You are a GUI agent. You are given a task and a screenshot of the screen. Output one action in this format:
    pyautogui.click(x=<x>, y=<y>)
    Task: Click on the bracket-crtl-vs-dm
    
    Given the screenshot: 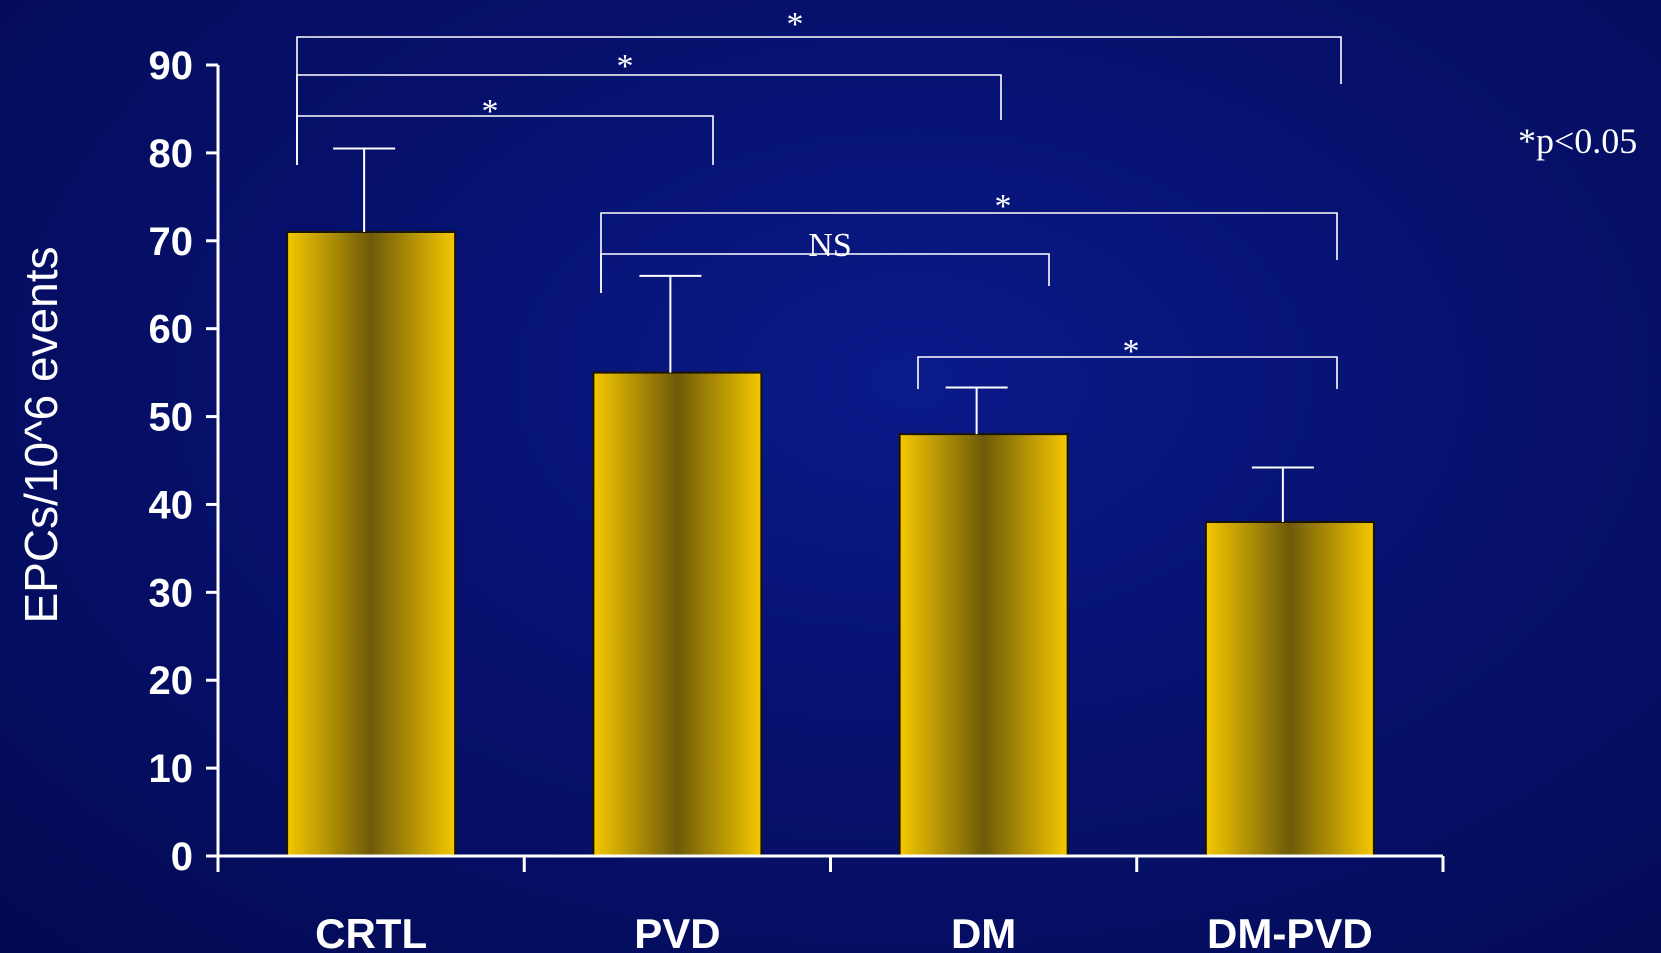 What is the action you would take?
    pyautogui.click(x=649, y=119)
    